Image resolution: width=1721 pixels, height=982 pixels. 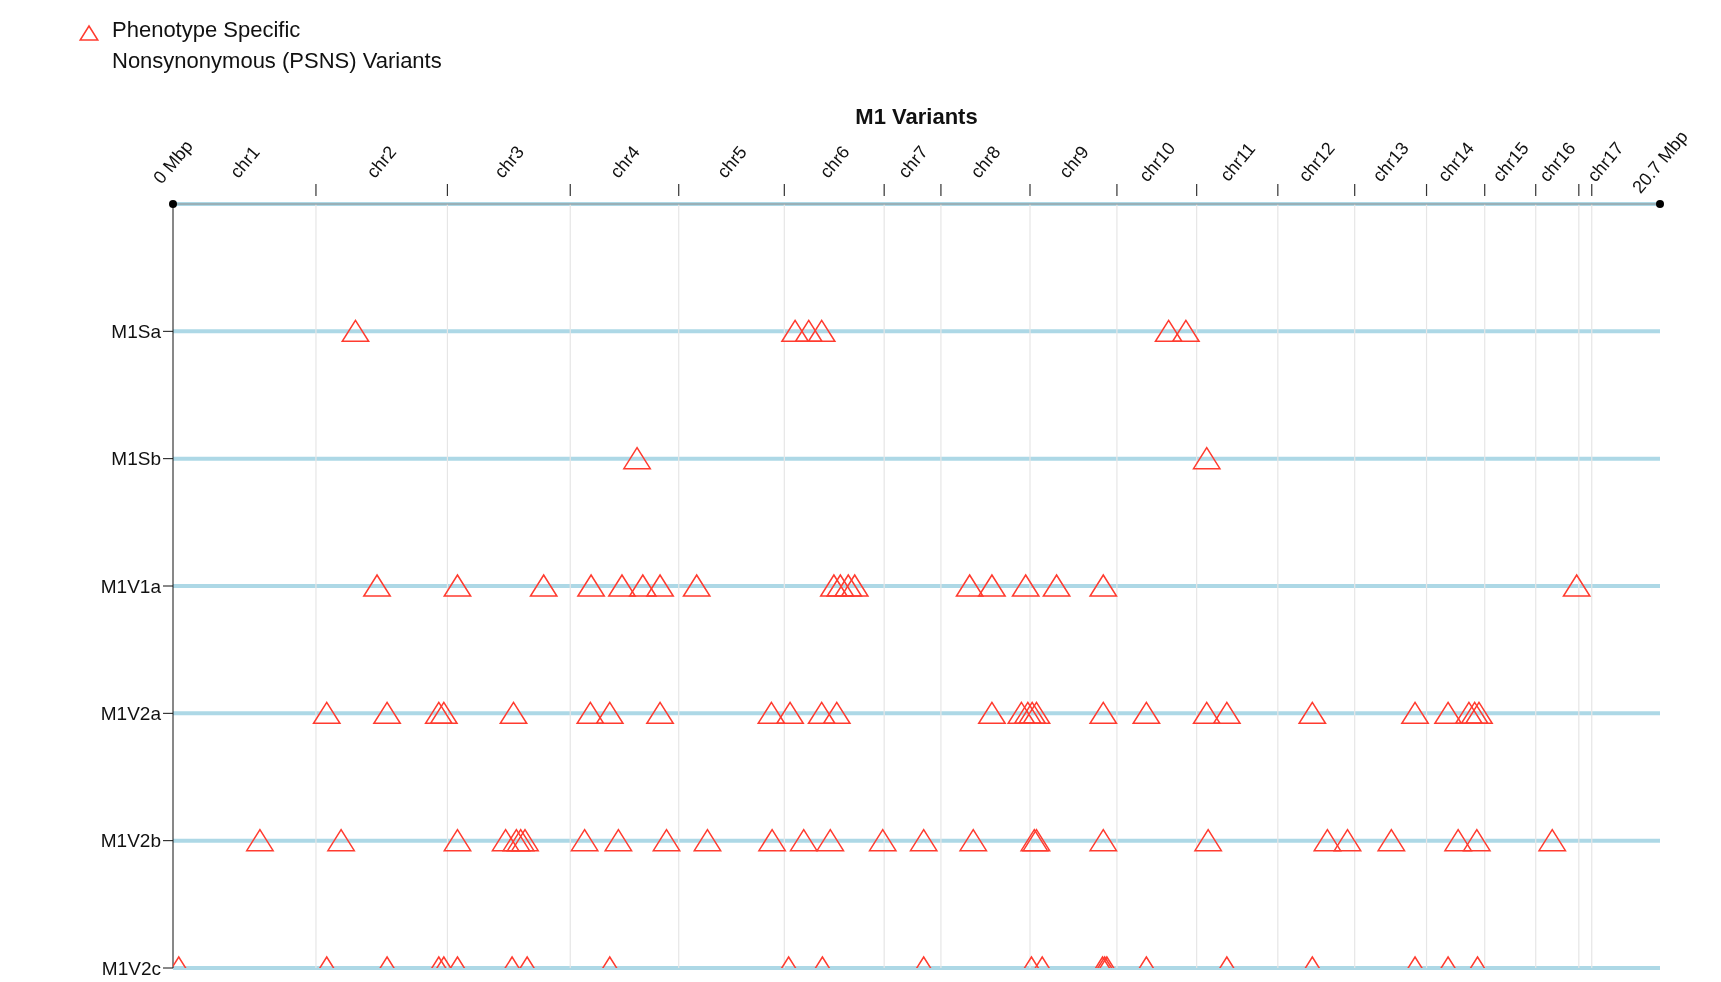 What do you see at coordinates (136, 459) in the screenshot?
I see `y-tick-label: M1Sb` at bounding box center [136, 459].